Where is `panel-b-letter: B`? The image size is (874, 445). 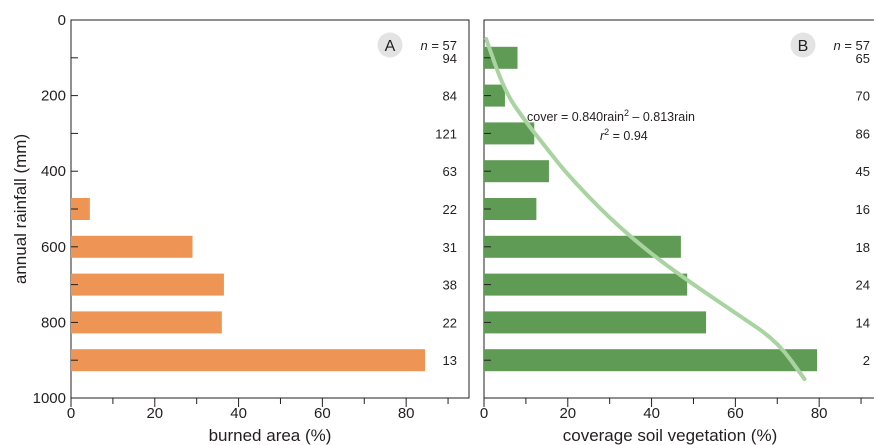
panel-b-letter: B is located at coordinates (803, 46).